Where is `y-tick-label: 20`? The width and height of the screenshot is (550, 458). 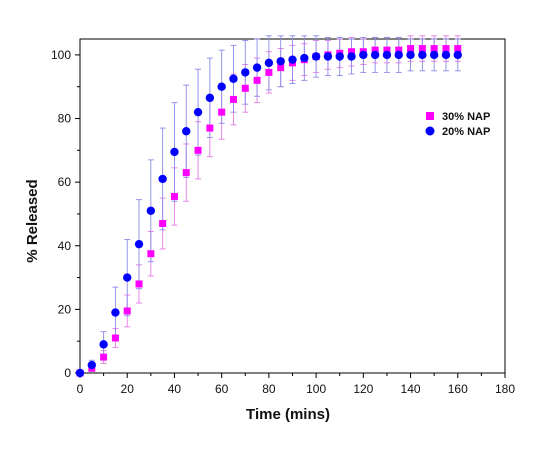
y-tick-label: 20 is located at coordinates (65, 309).